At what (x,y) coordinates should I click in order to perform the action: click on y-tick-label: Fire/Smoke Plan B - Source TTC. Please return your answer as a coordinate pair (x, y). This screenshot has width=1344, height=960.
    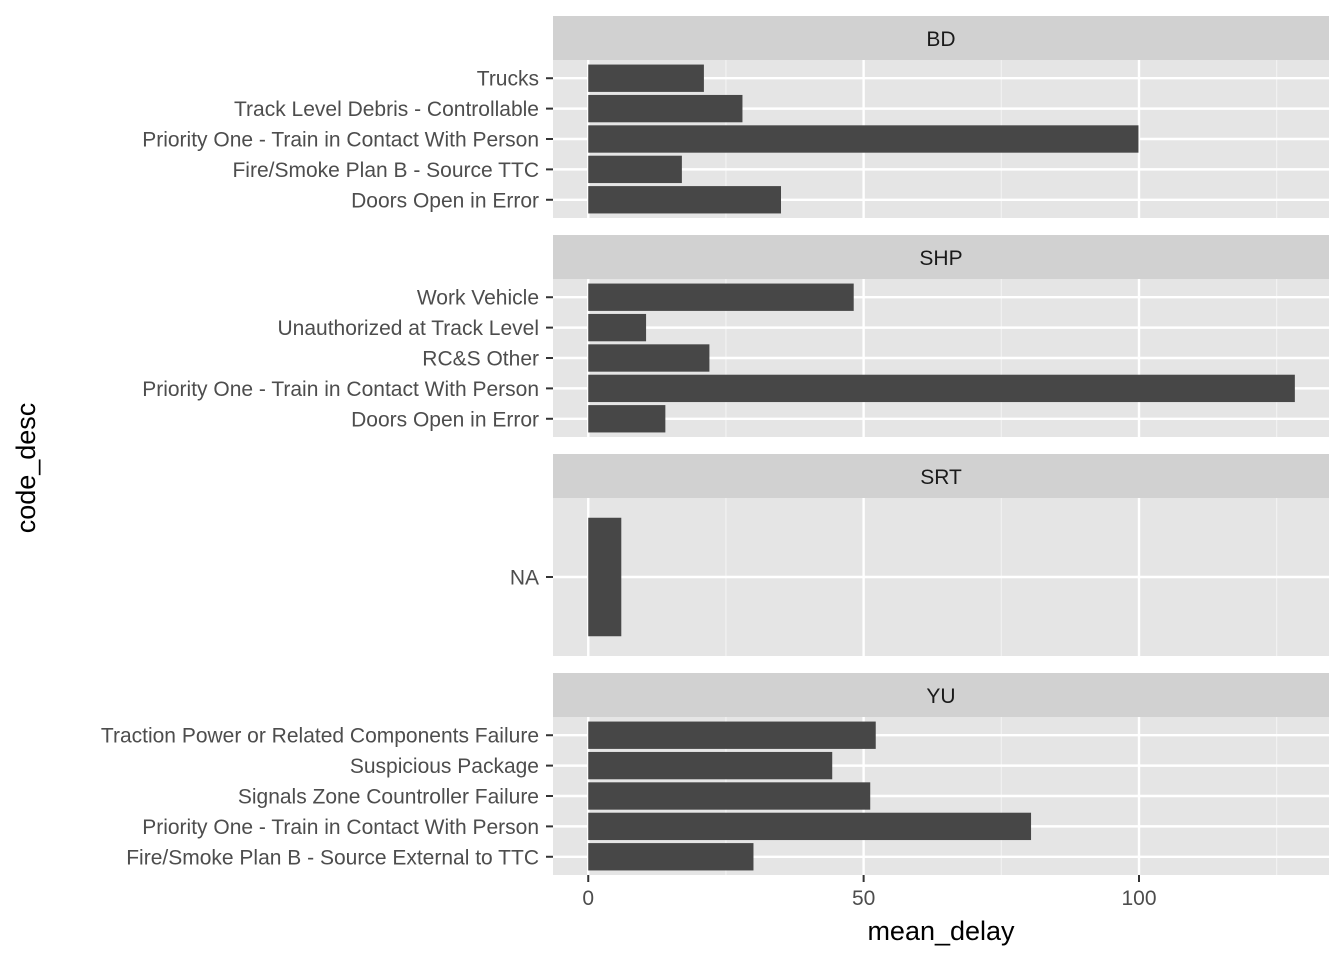
    Looking at the image, I should click on (385, 170).